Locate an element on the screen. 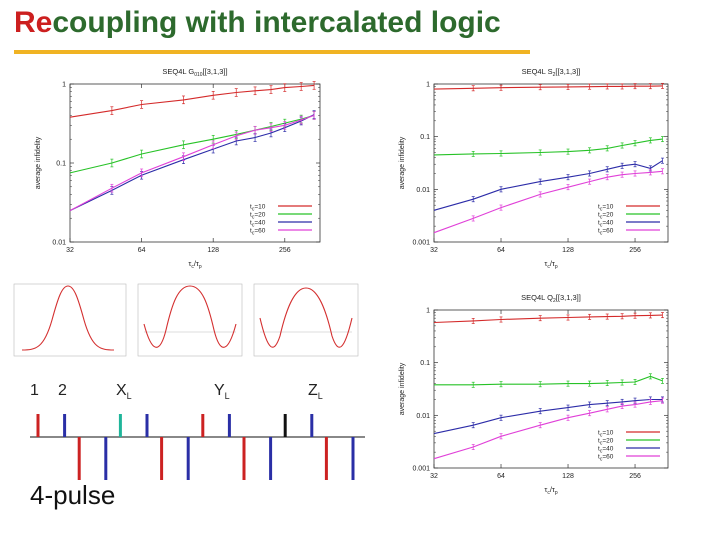  x-tick-label: 128 is located at coordinates (213, 250).